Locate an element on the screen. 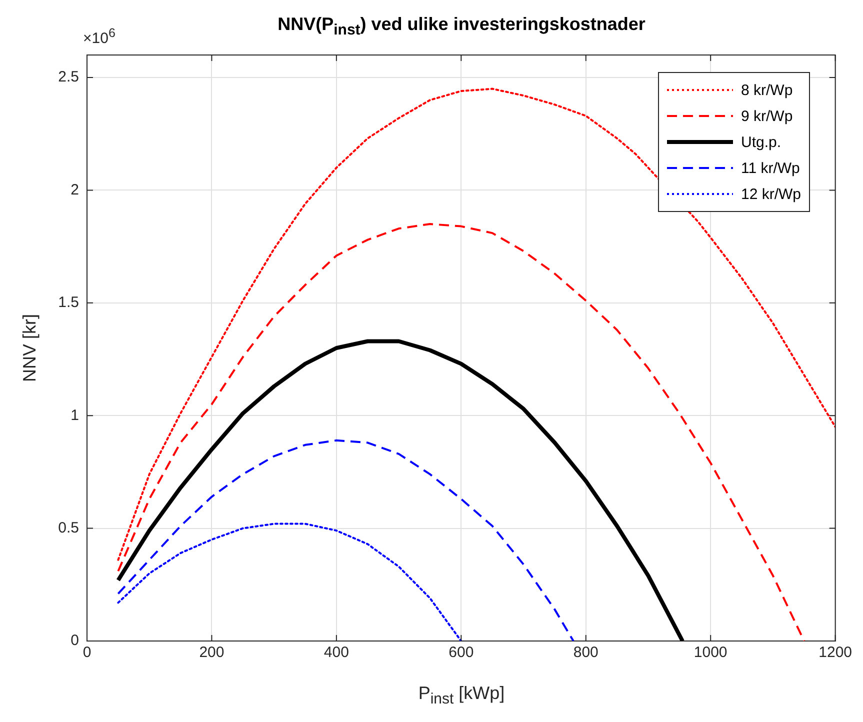  legend-label: 11 kr/Wp is located at coordinates (770, 168).